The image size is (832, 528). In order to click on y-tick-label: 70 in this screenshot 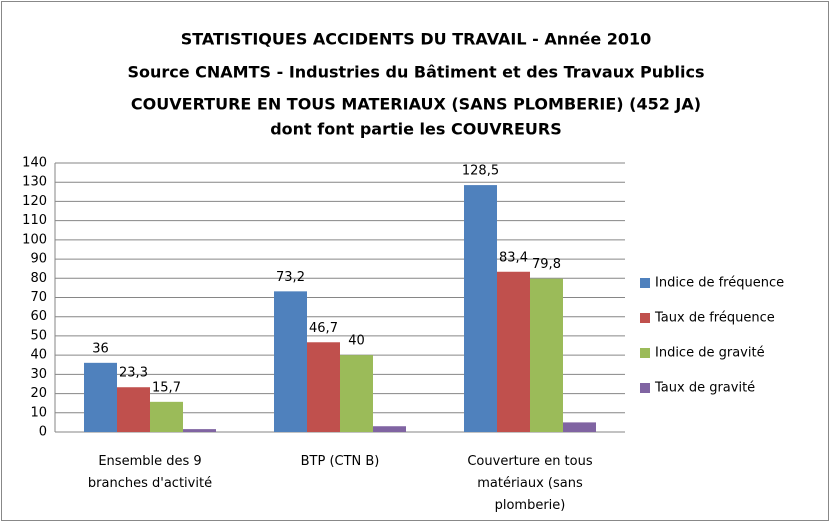, I will do `click(38, 297)`.